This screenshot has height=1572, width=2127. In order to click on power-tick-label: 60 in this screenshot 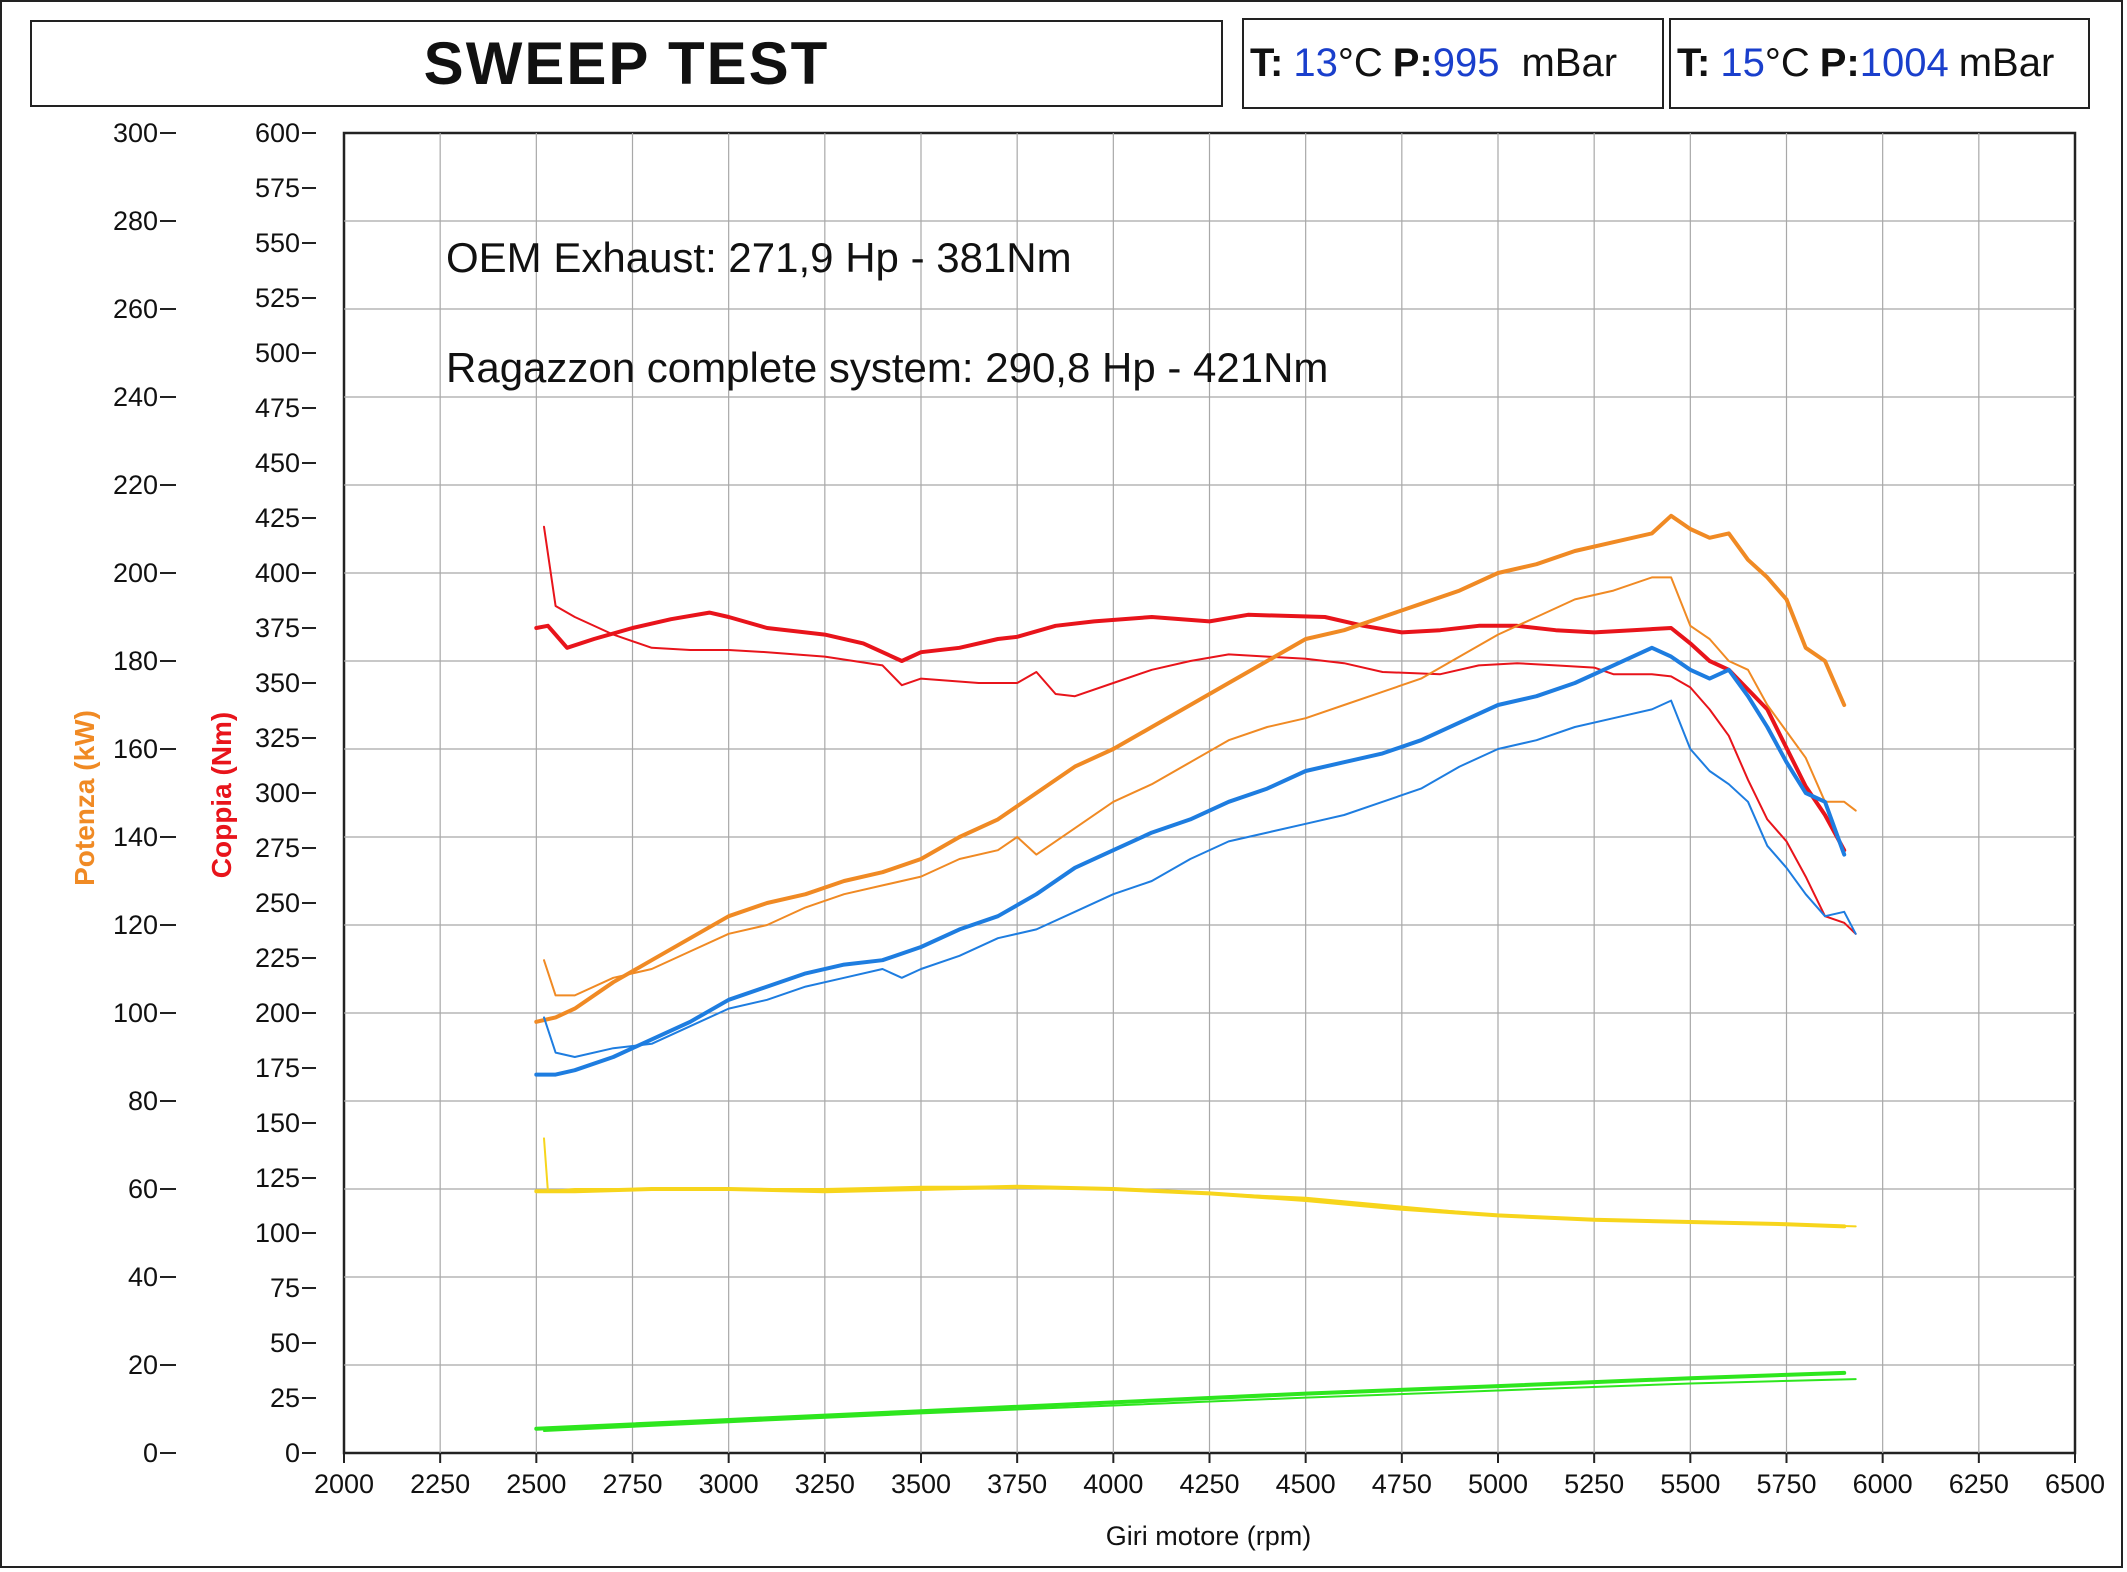, I will do `click(143, 1189)`.